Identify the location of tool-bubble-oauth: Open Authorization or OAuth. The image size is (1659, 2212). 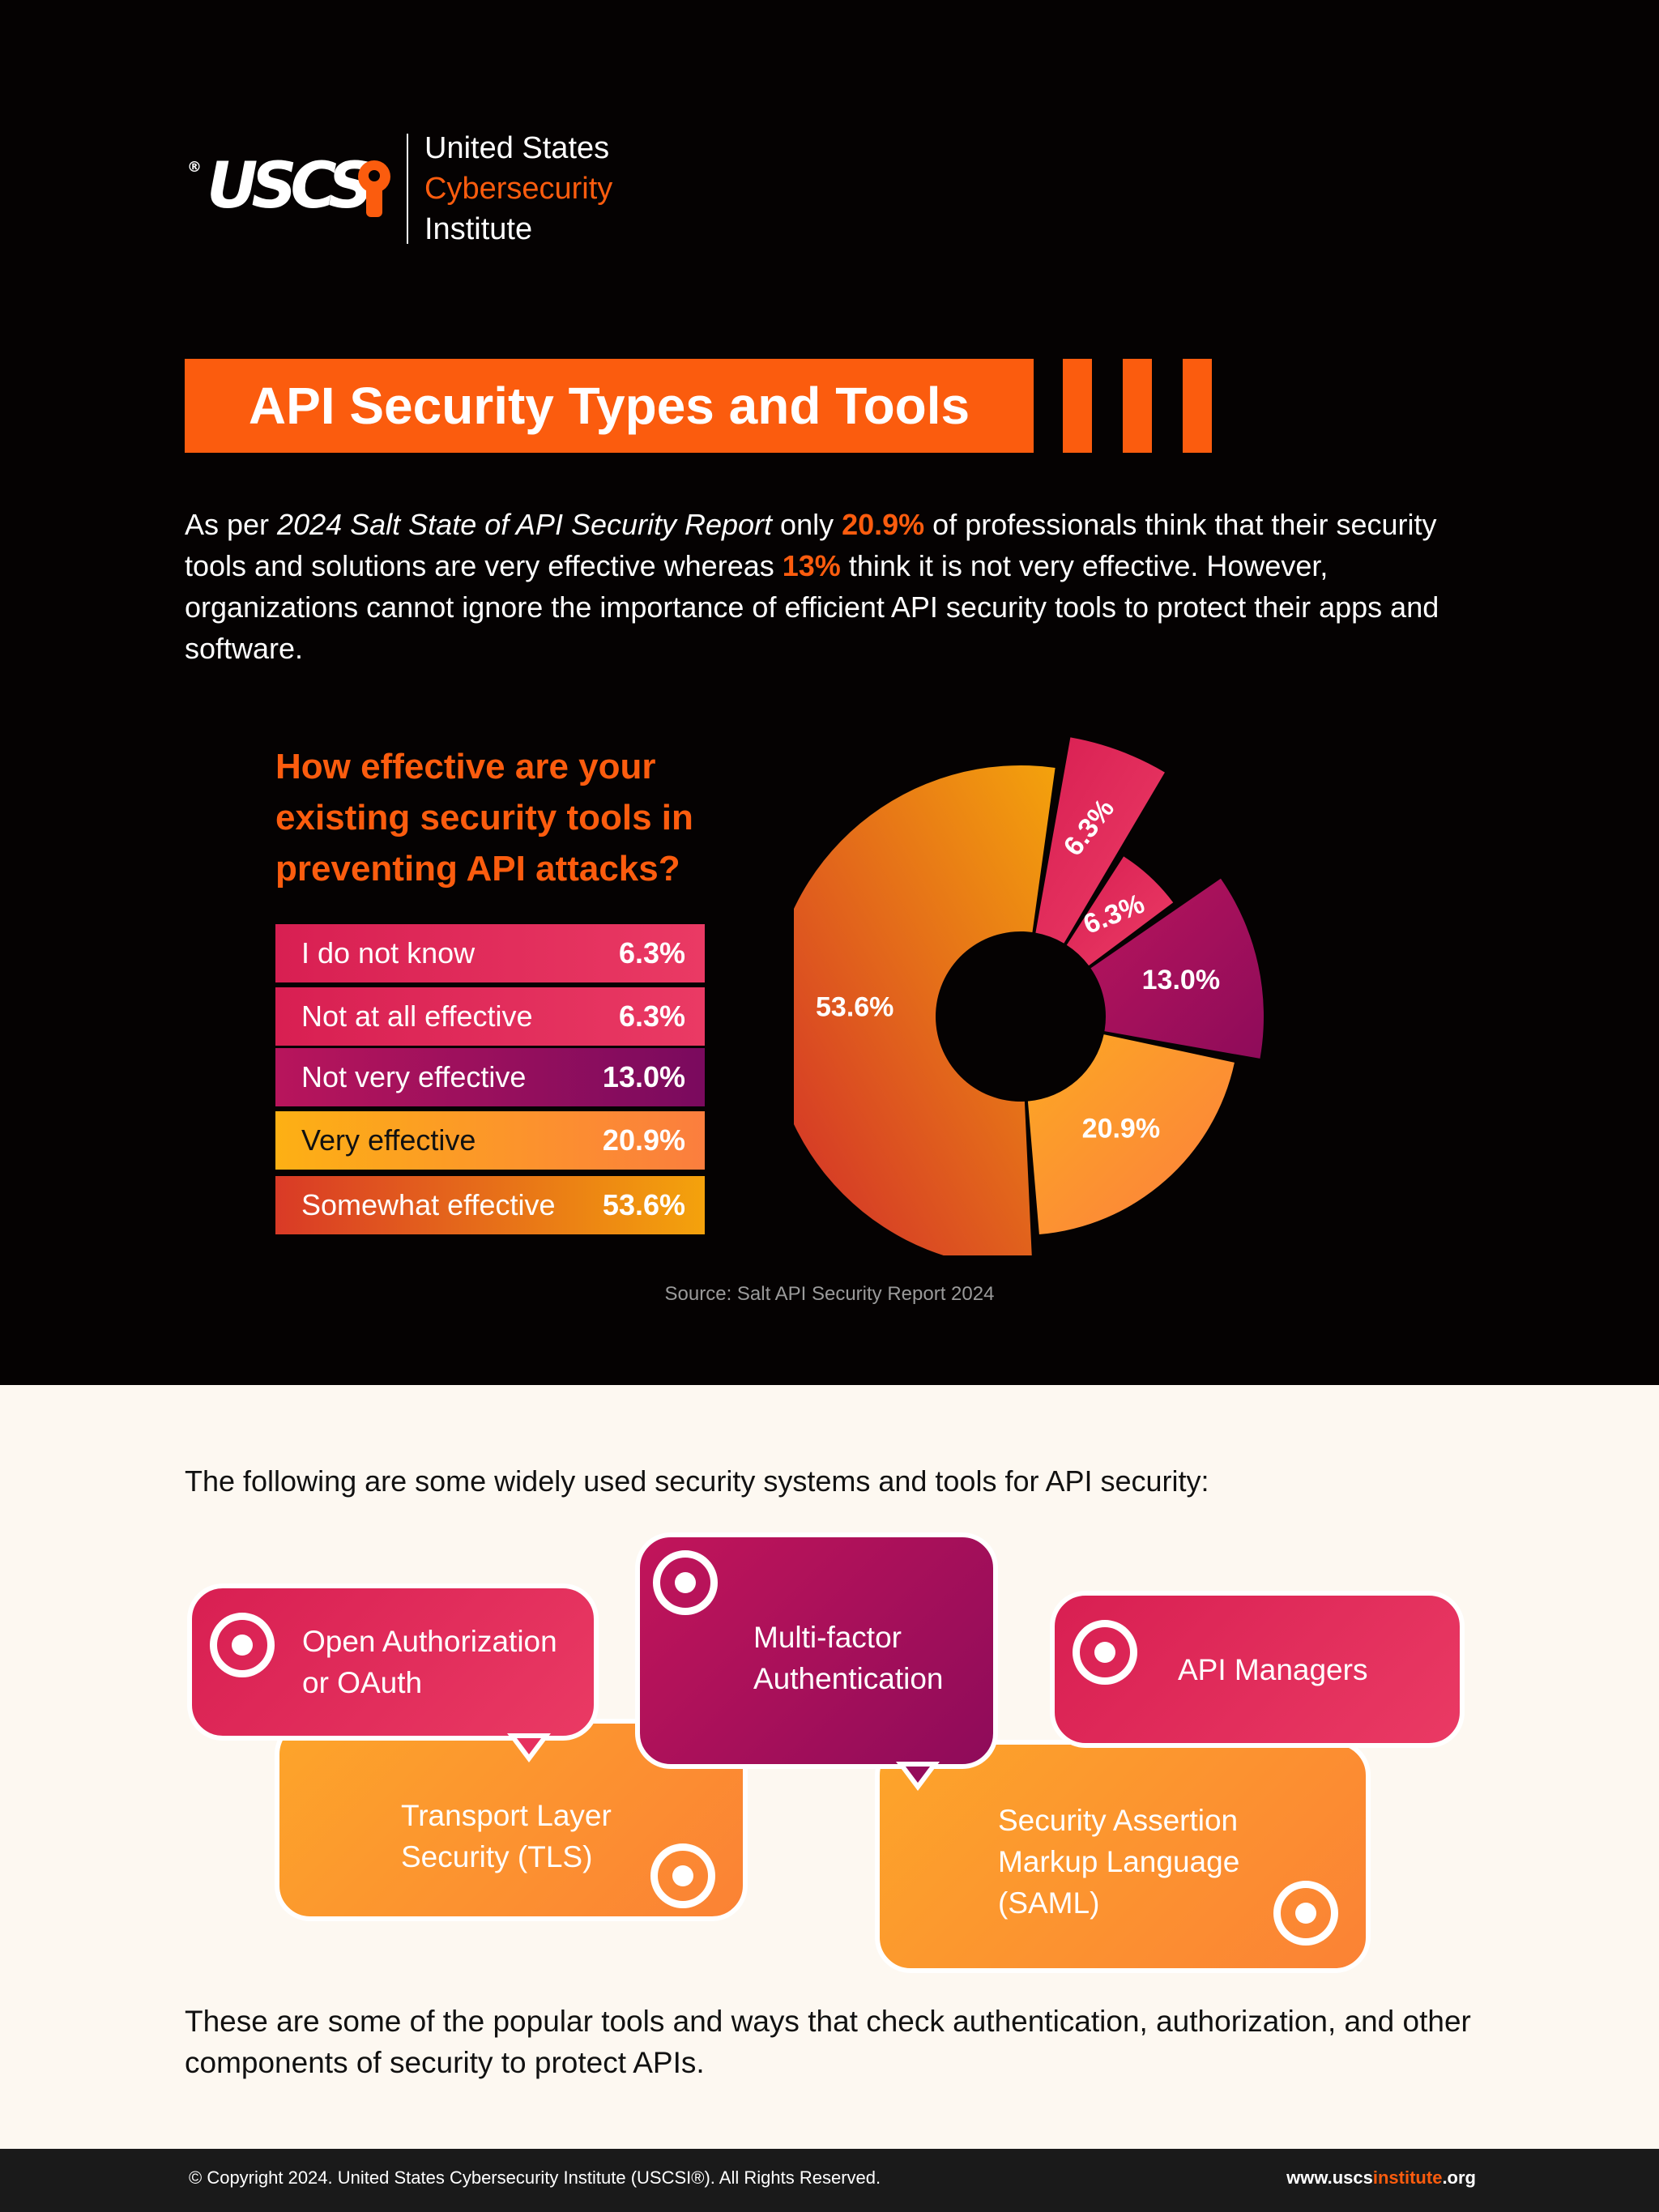
(393, 1662).